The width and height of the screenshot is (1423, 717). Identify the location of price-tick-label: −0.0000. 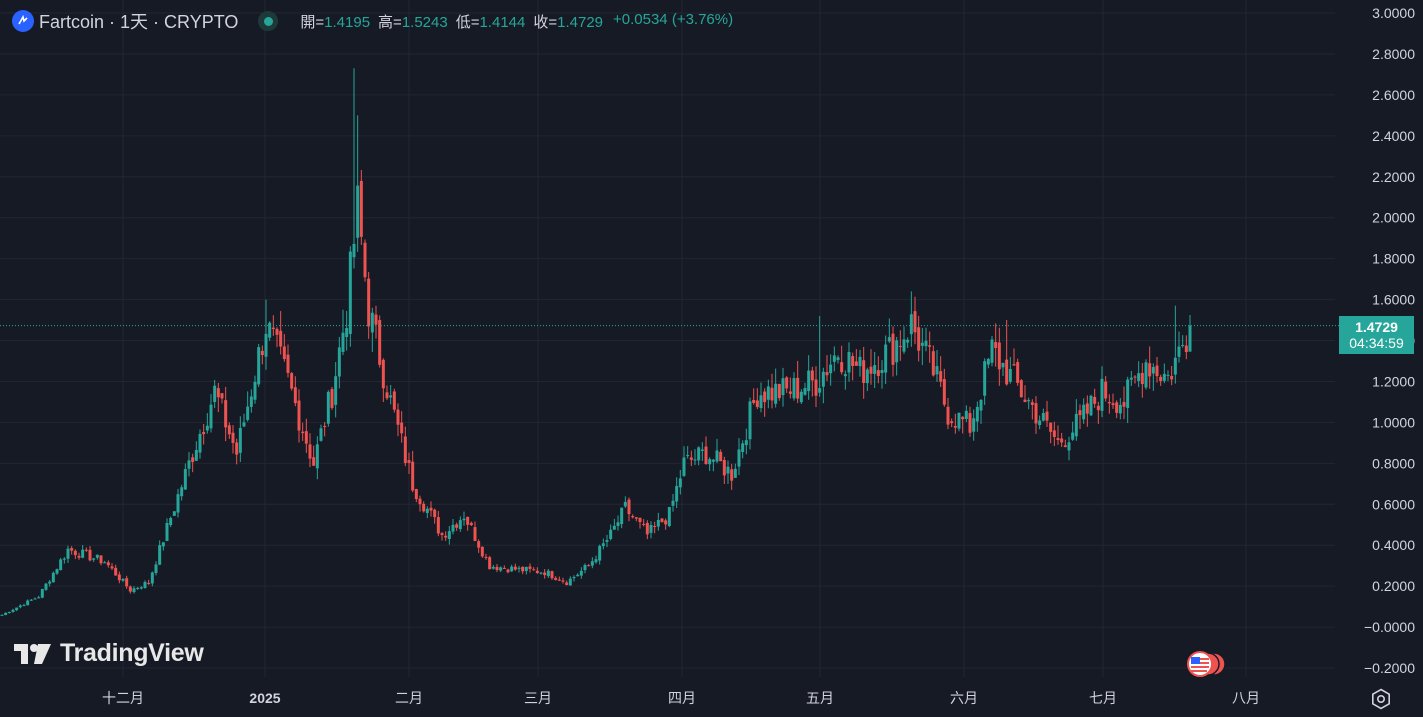
(1389, 627).